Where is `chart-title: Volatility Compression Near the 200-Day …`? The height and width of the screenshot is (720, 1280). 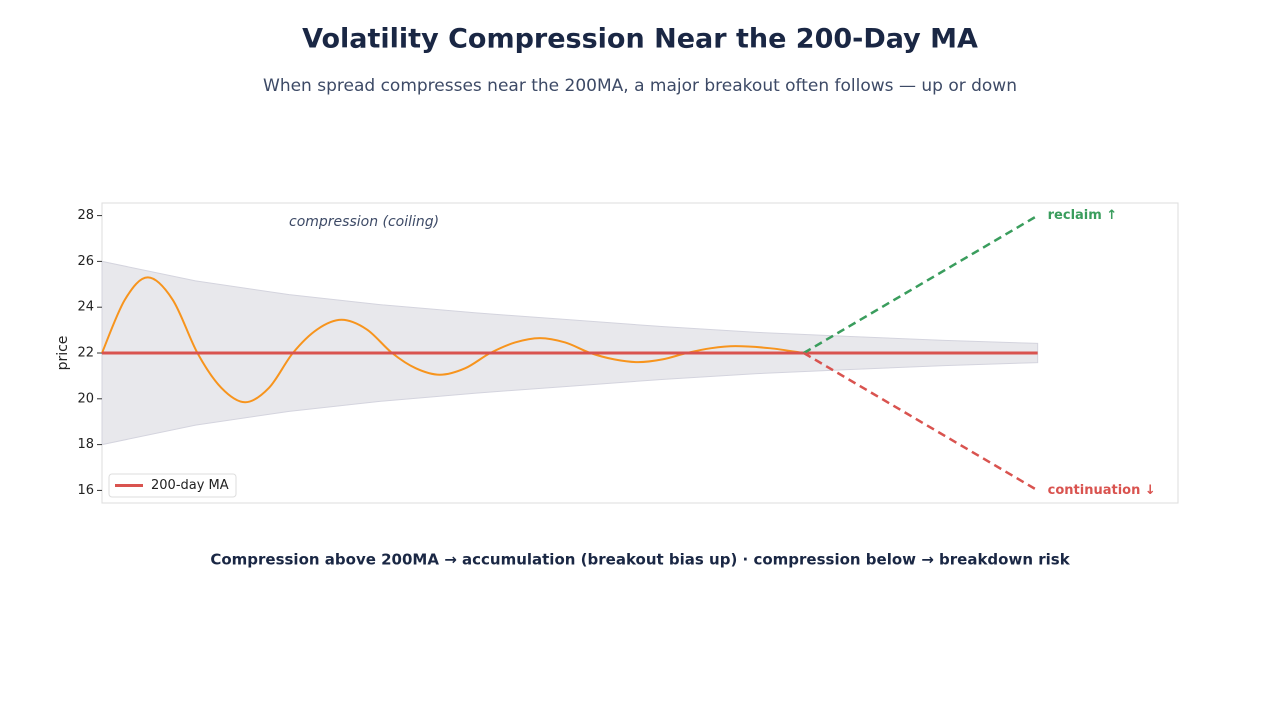
chart-title: Volatility Compression Near the 200-Day … is located at coordinates (640, 39).